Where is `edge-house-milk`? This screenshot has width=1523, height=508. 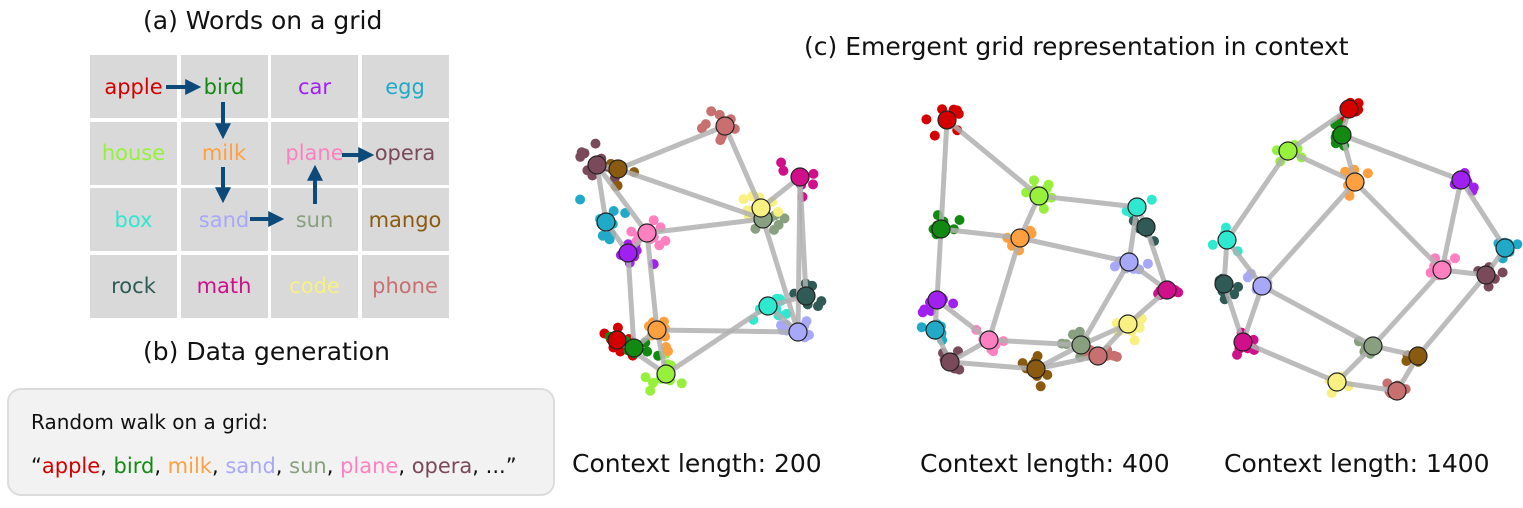
edge-house-milk is located at coordinates (1321, 166).